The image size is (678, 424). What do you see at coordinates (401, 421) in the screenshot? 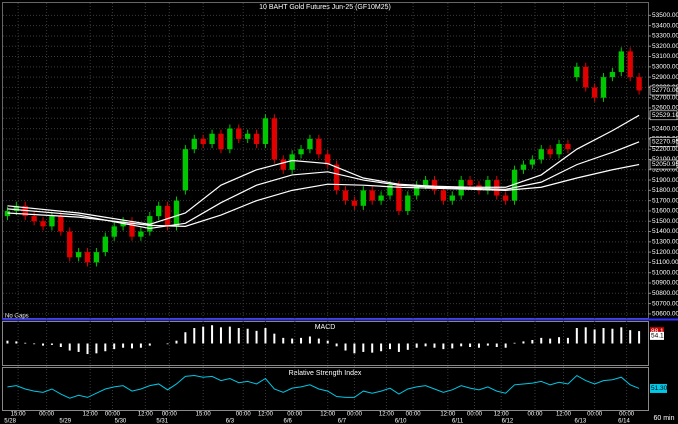
I see `date-label: 6/10` at bounding box center [401, 421].